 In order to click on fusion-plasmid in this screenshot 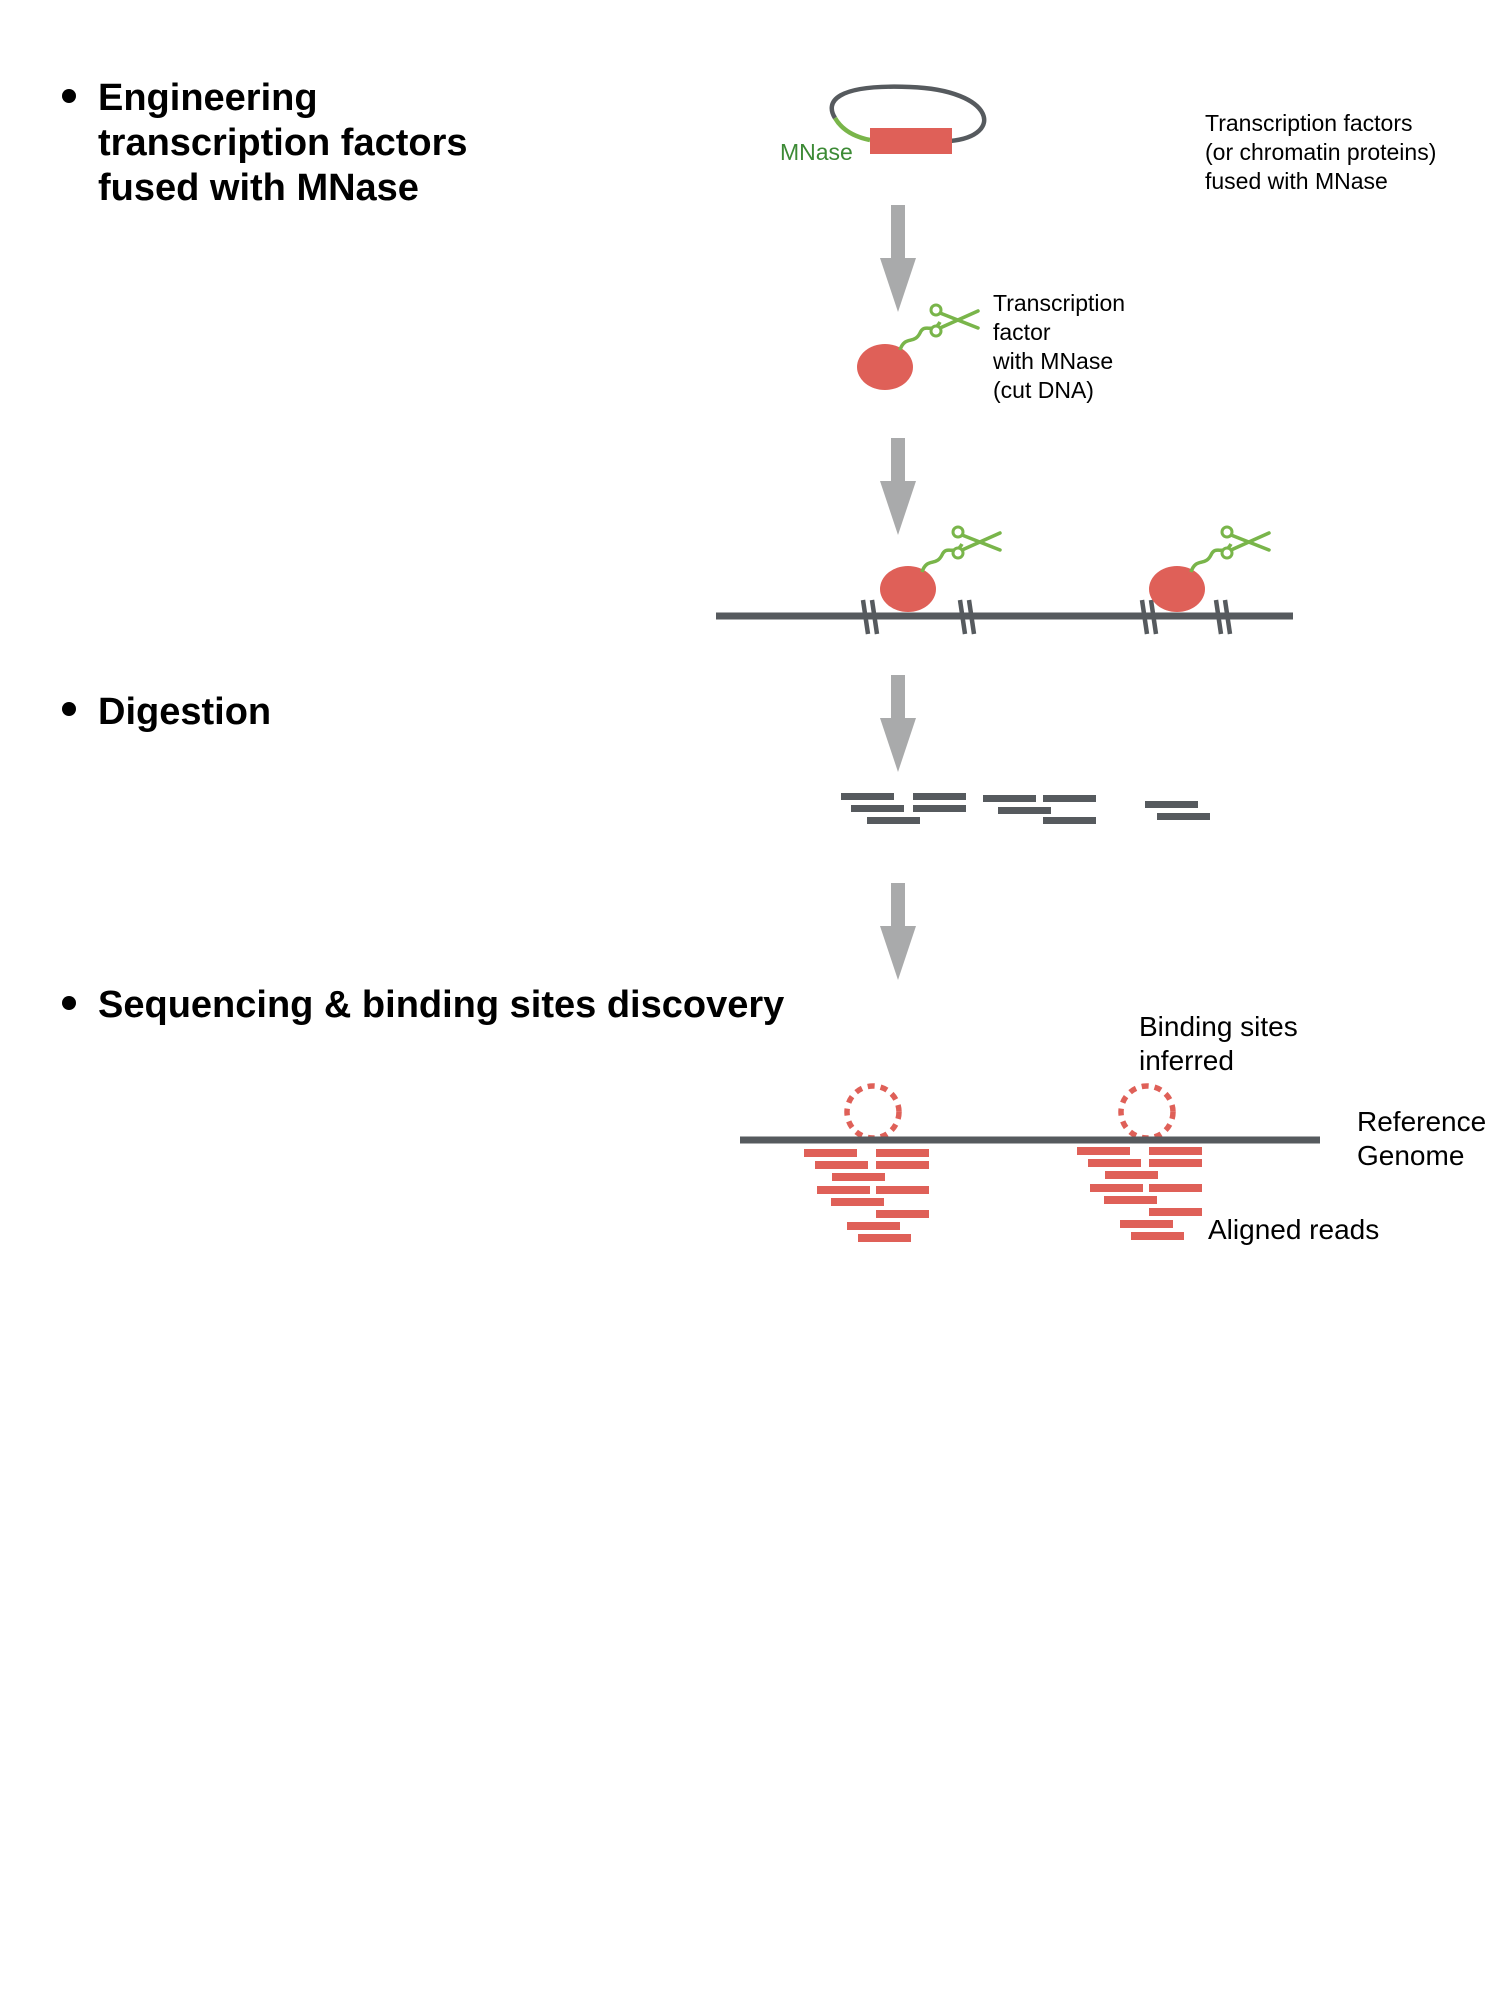, I will do `click(908, 119)`.